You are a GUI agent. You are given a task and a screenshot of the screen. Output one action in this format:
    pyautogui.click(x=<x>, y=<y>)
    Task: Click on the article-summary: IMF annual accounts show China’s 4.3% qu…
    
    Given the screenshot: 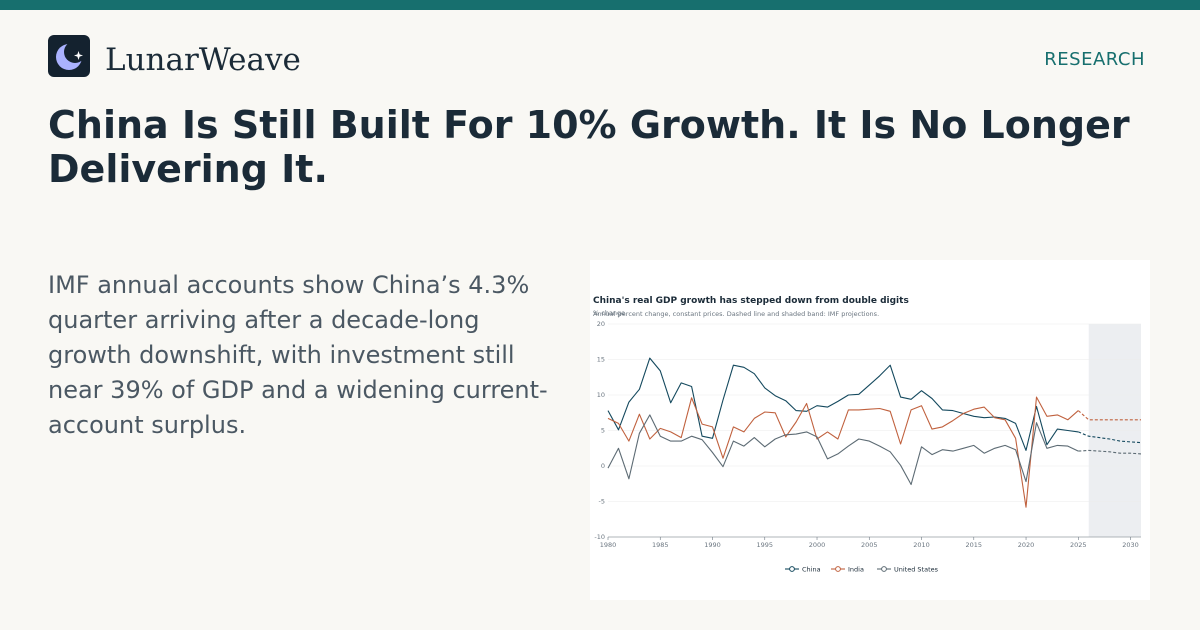 What is the action you would take?
    pyautogui.click(x=298, y=355)
    